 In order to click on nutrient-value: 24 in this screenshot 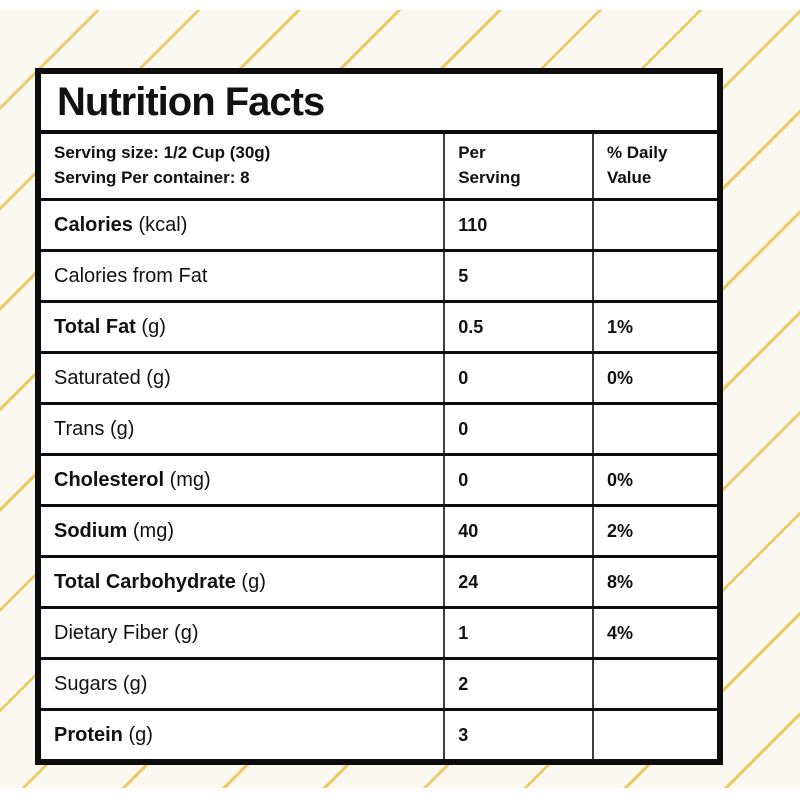, I will do `click(517, 582)`.